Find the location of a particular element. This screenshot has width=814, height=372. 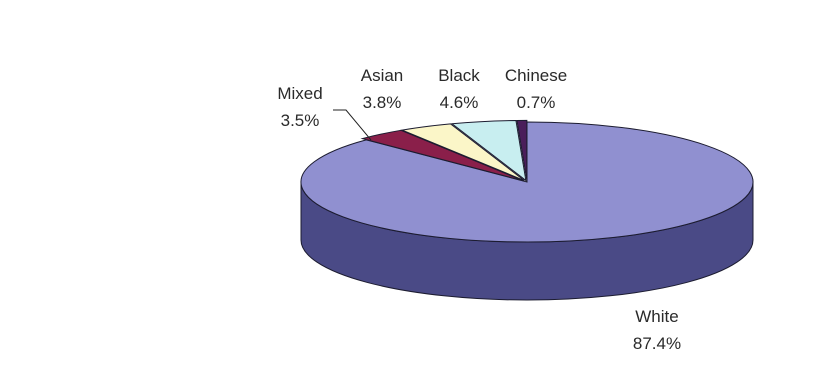

slice-name-white: White is located at coordinates (656, 316).